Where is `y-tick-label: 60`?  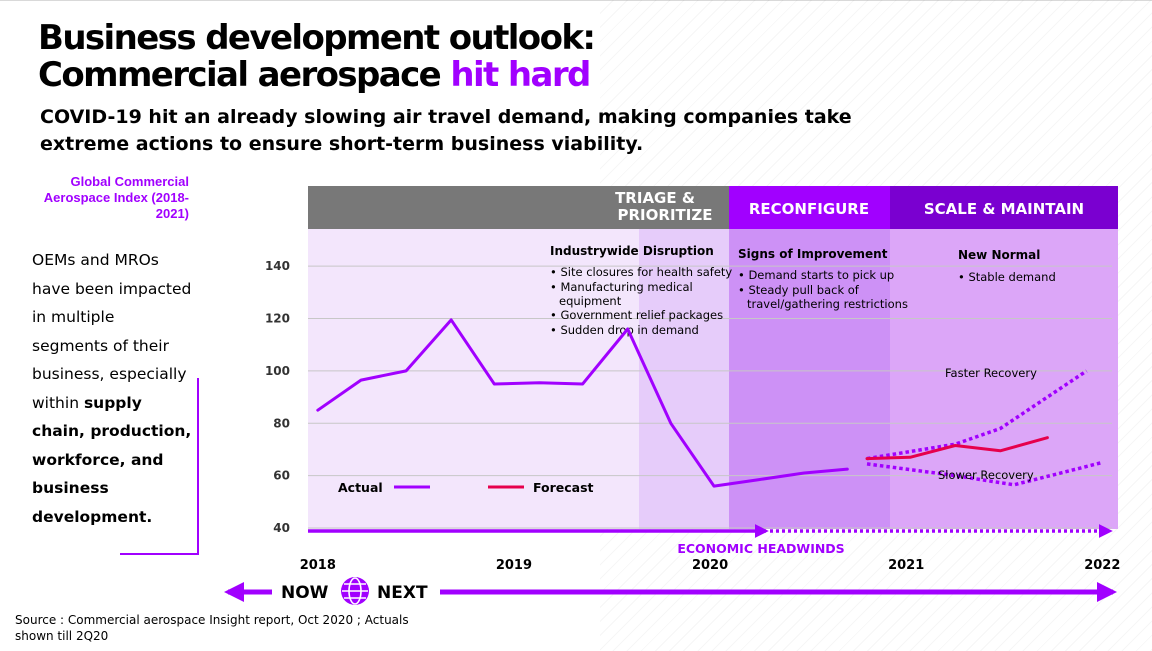 y-tick-label: 60 is located at coordinates (281, 476).